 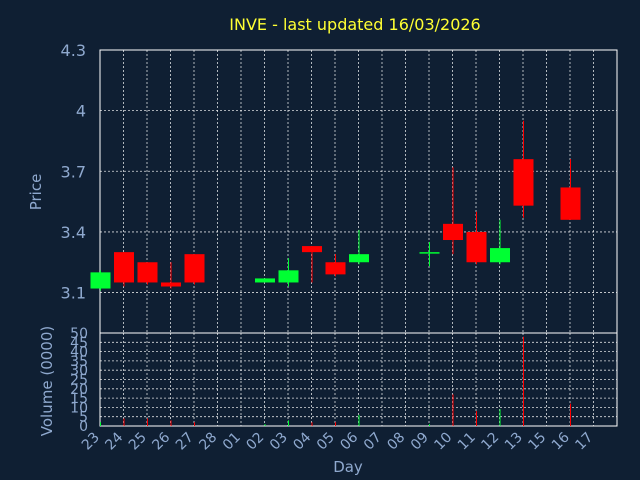 What do you see at coordinates (161, 441) in the screenshot?
I see `x-tick-label: 26` at bounding box center [161, 441].